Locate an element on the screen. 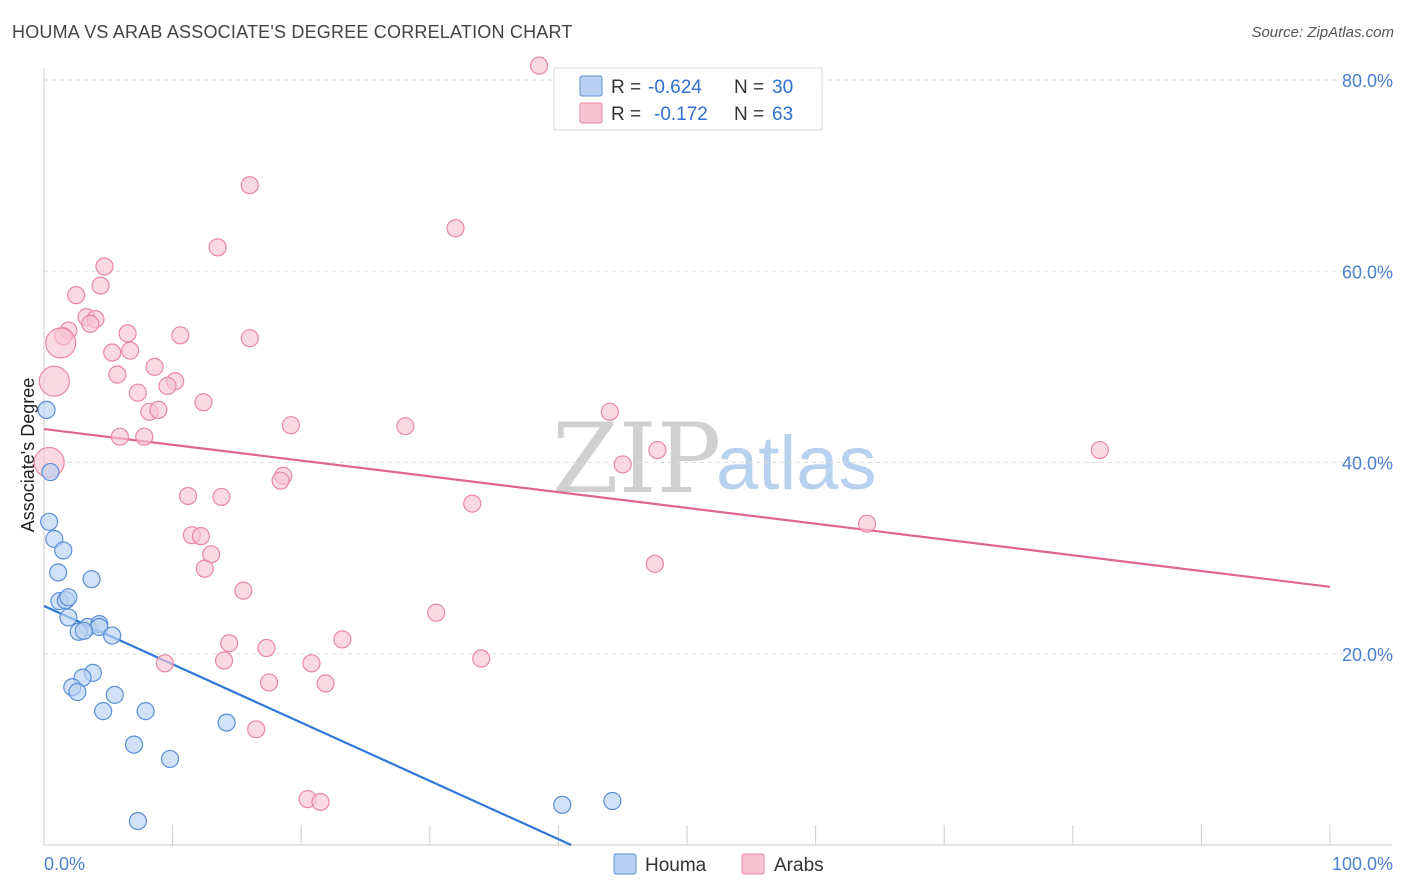  x-tick-label-min: 0.0% is located at coordinates (64, 864).